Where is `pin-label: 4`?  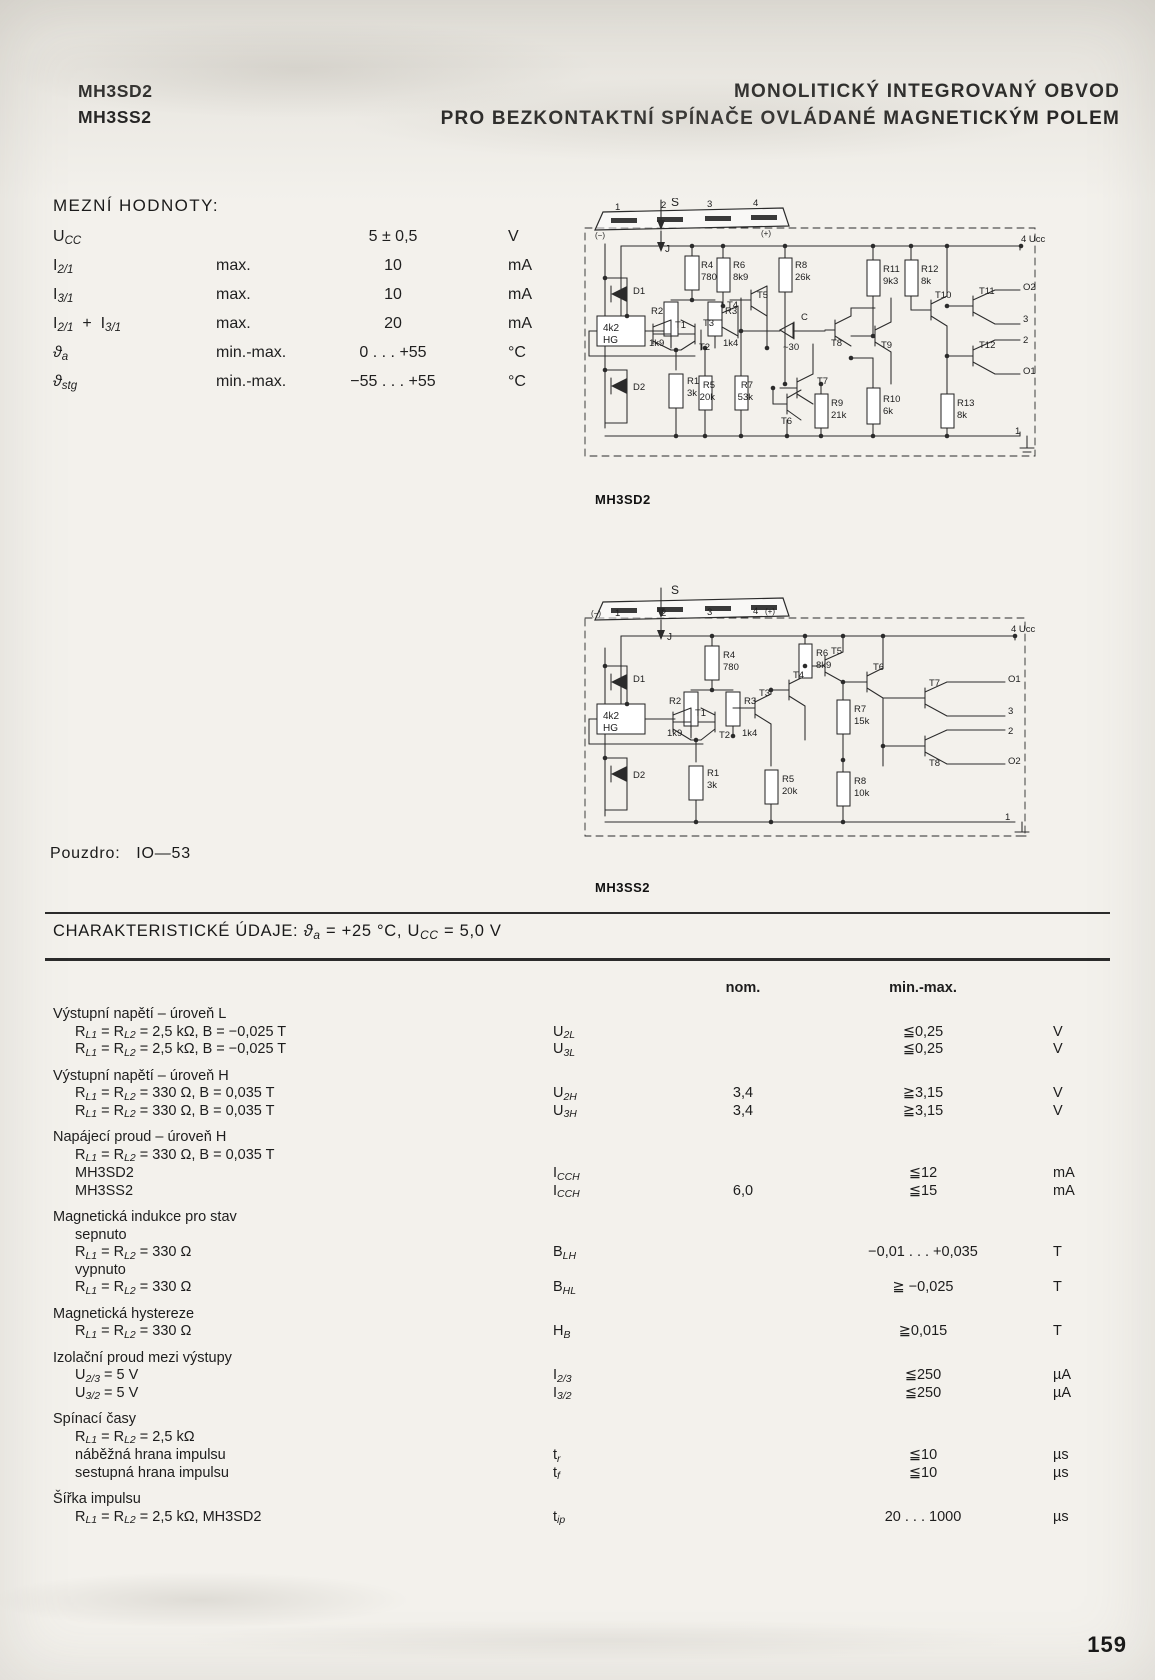
pin-label: 4 is located at coordinates (755, 203).